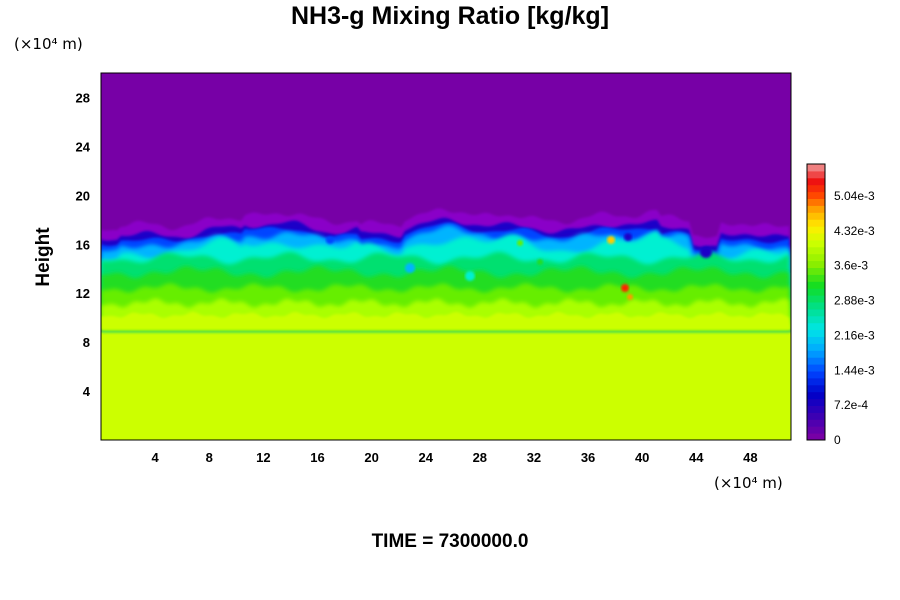 This screenshot has width=900, height=600. I want to click on x-tick-label: 44, so click(696, 457).